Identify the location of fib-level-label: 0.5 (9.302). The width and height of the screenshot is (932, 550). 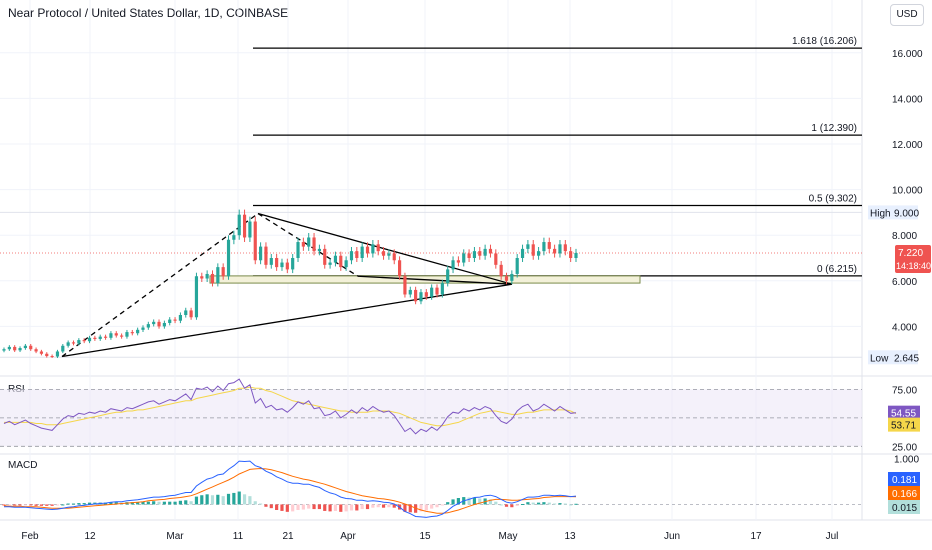
(833, 199).